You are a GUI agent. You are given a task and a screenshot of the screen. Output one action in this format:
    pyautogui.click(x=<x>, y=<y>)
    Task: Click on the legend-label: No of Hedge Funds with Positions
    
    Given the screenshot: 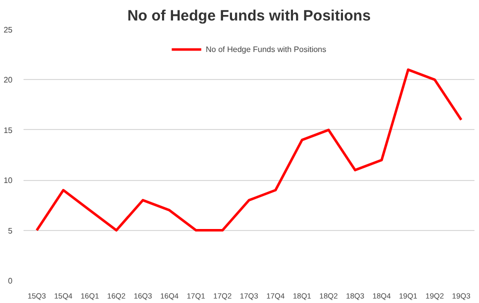 What is the action you would take?
    pyautogui.click(x=266, y=49)
    